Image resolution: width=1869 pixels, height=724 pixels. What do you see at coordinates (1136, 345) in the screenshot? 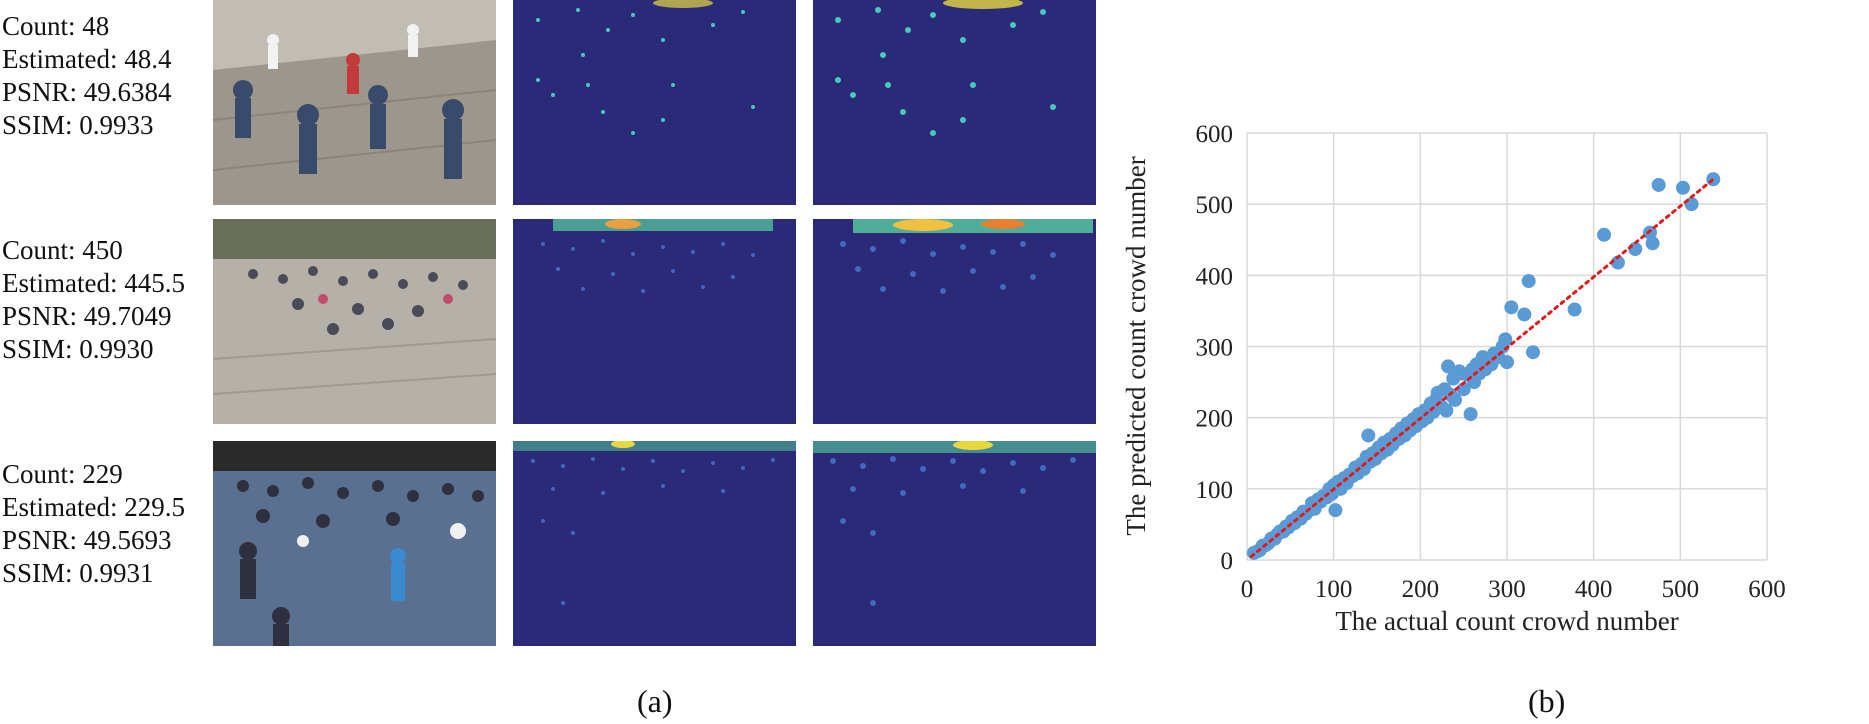
I see `y-axis-label: The predicted count crowd number` at bounding box center [1136, 345].